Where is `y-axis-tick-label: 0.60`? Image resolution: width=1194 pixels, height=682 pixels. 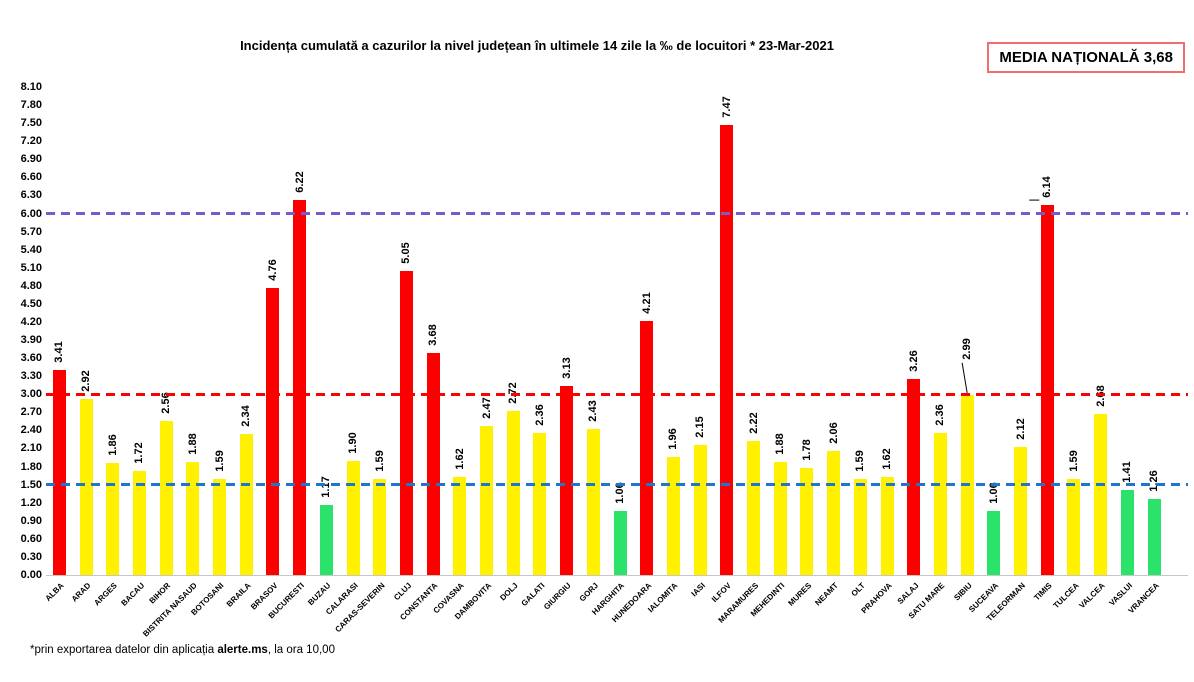 y-axis-tick-label: 0.60 is located at coordinates (31, 538).